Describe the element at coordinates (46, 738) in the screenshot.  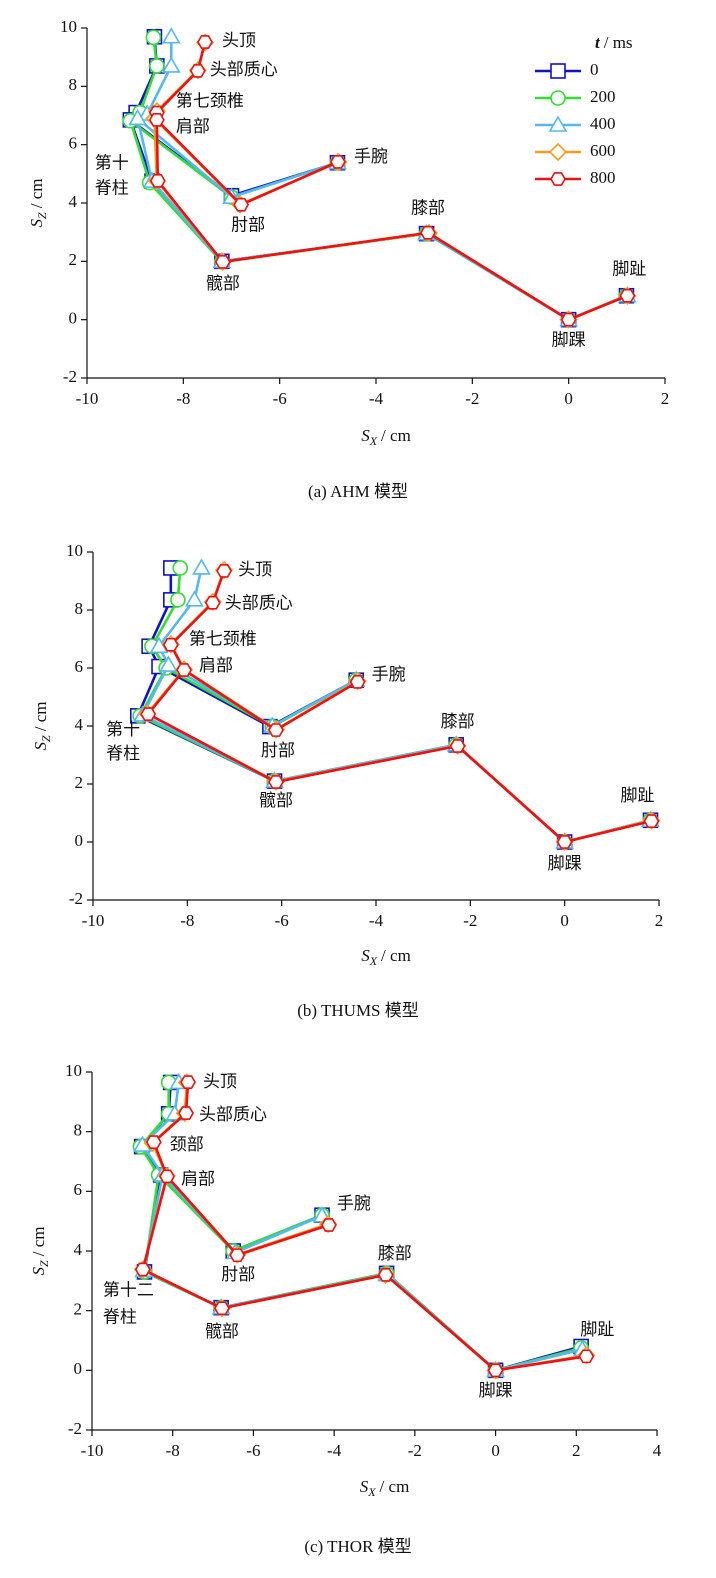
I see `axis-subscript: Z` at that location.